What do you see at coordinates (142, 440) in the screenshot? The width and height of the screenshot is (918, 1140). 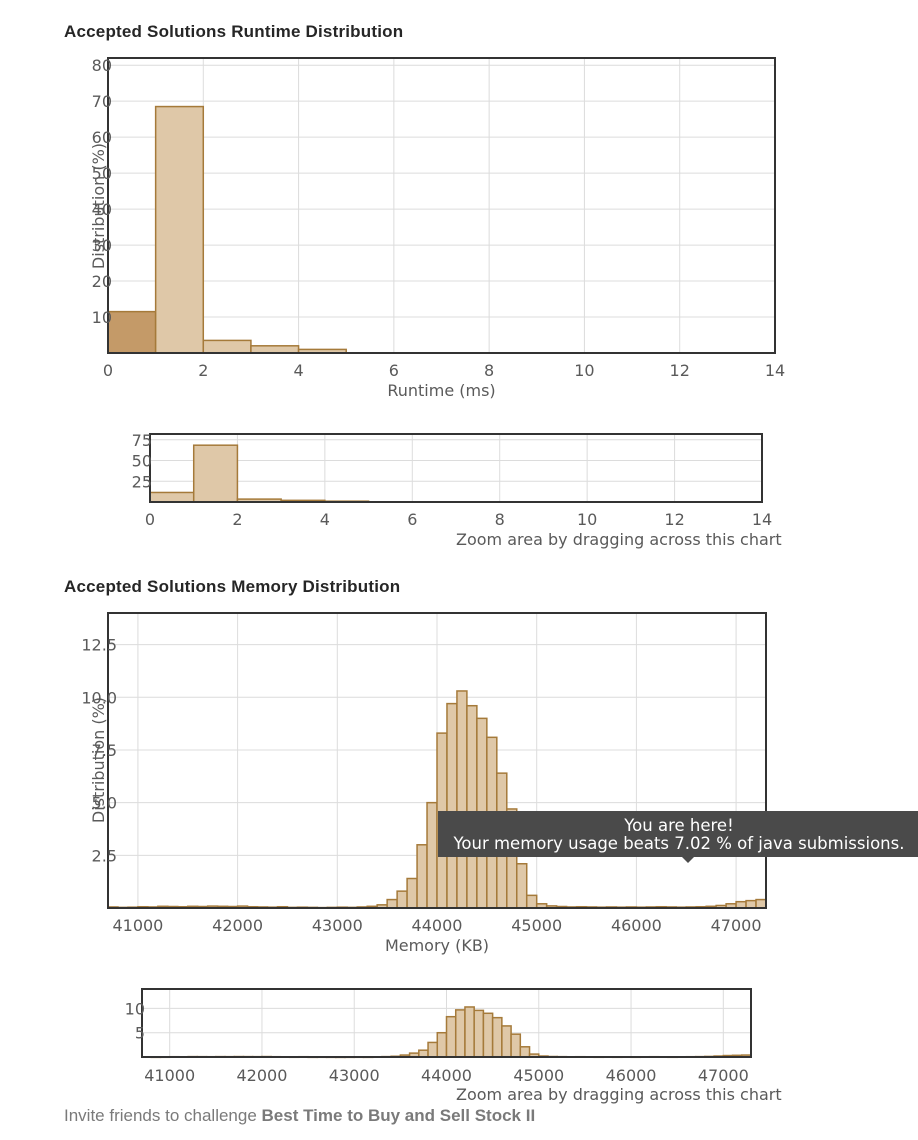 I see `runtime-nav-y-tick-label: 75` at bounding box center [142, 440].